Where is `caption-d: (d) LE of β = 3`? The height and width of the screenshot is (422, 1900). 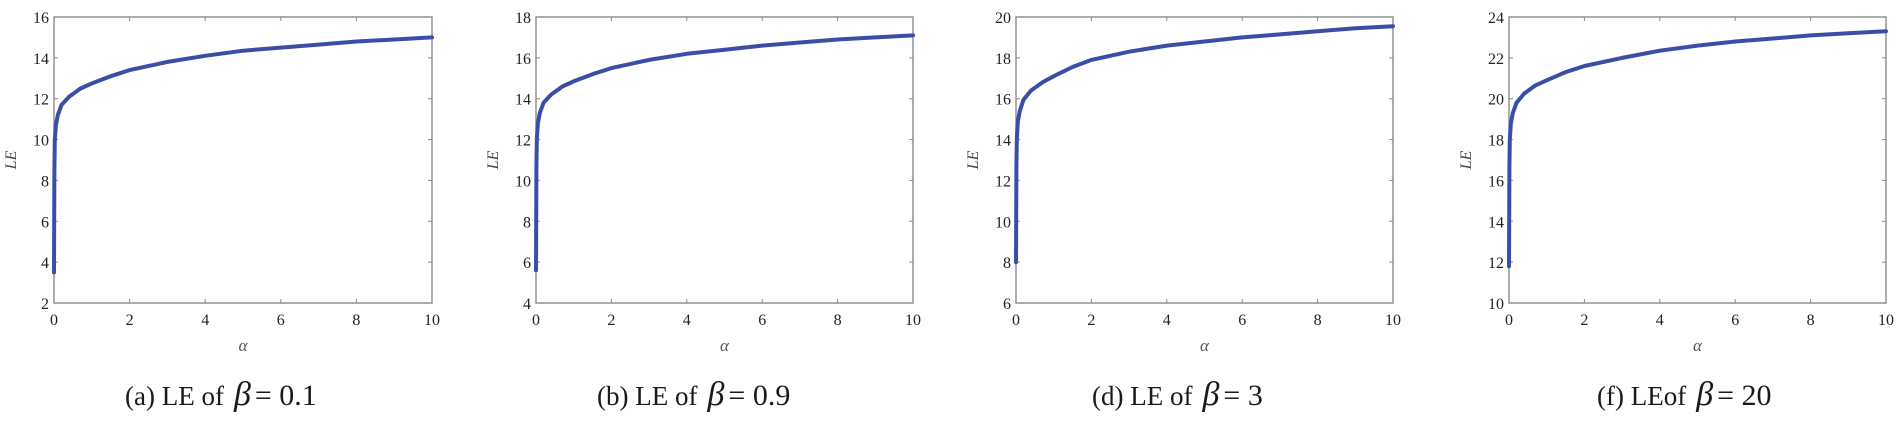
caption-d: (d) LE of β = 3 is located at coordinates (1177, 395).